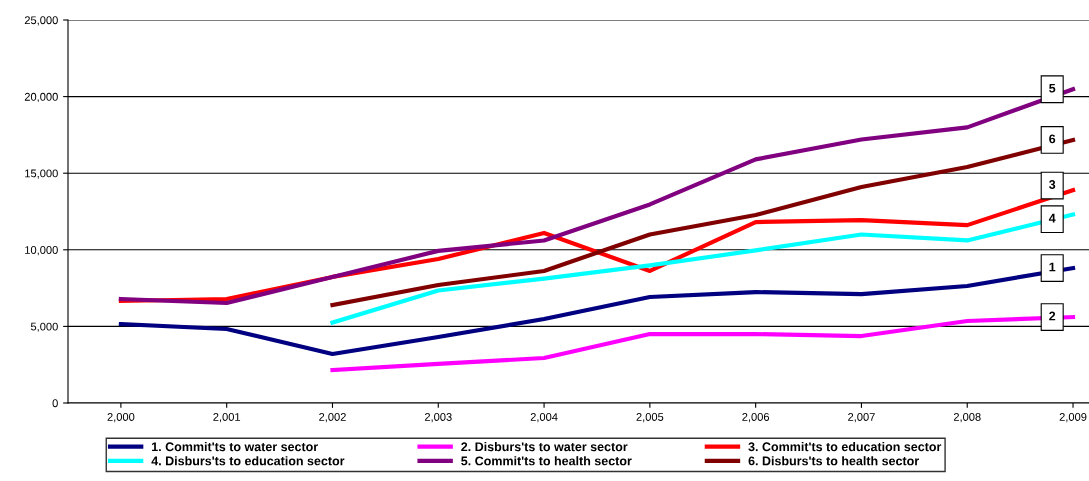  What do you see at coordinates (1052, 88) in the screenshot?
I see `annotation: 5` at bounding box center [1052, 88].